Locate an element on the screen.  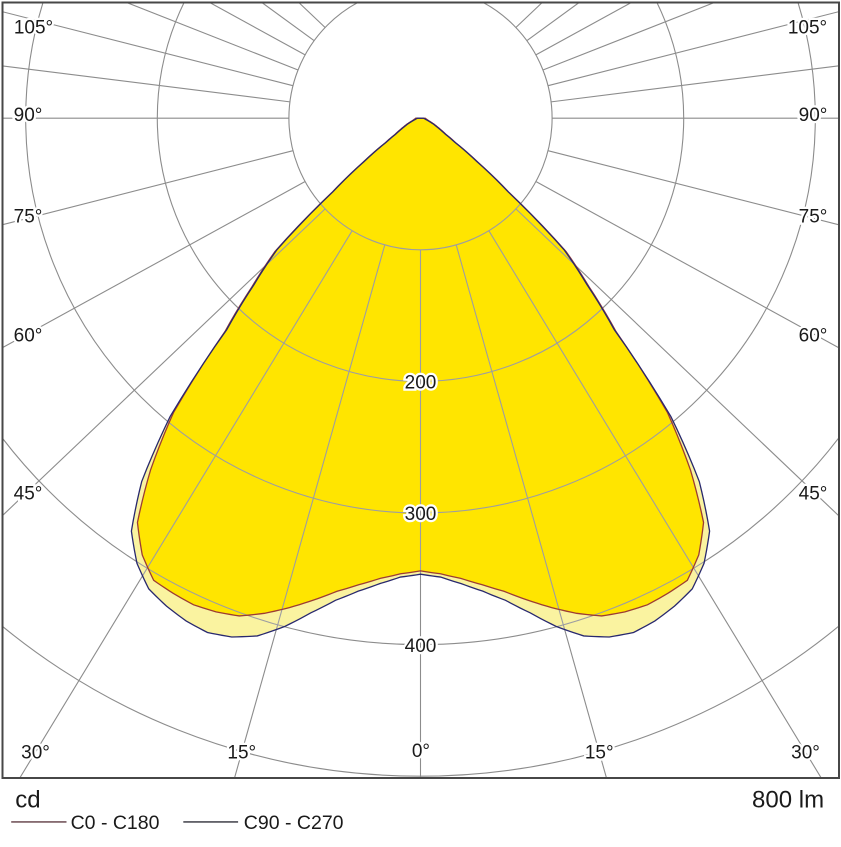
svg-text: 200 is located at coordinates (421, 383).